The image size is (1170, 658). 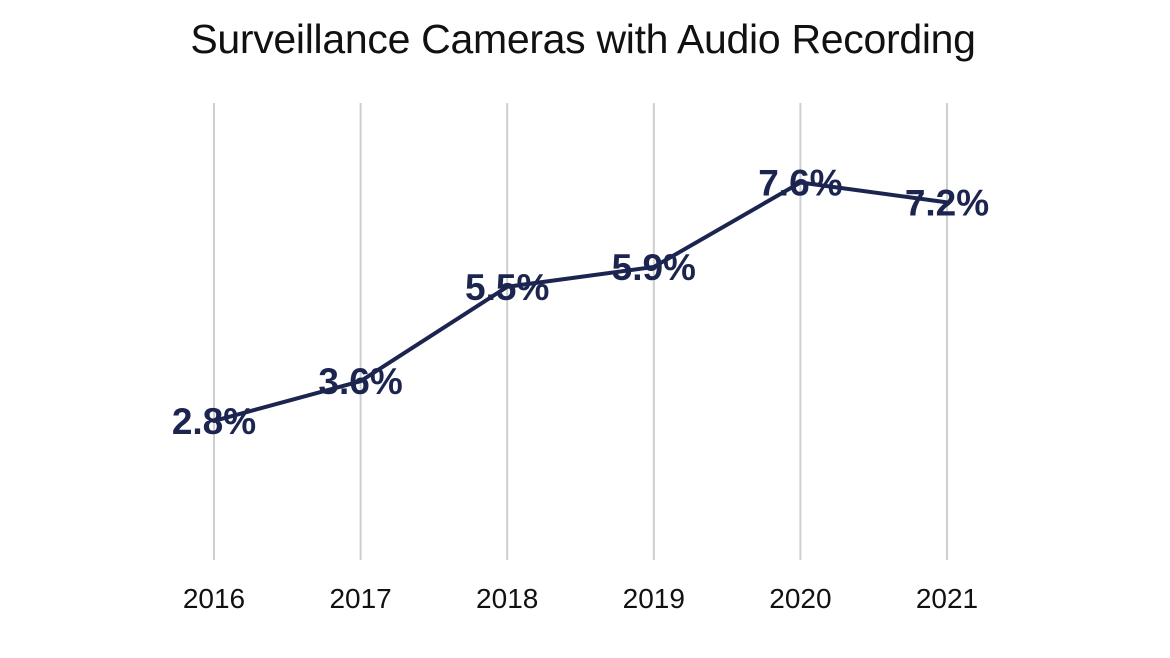 I want to click on data-label-2017: 3.6%, so click(x=360, y=381).